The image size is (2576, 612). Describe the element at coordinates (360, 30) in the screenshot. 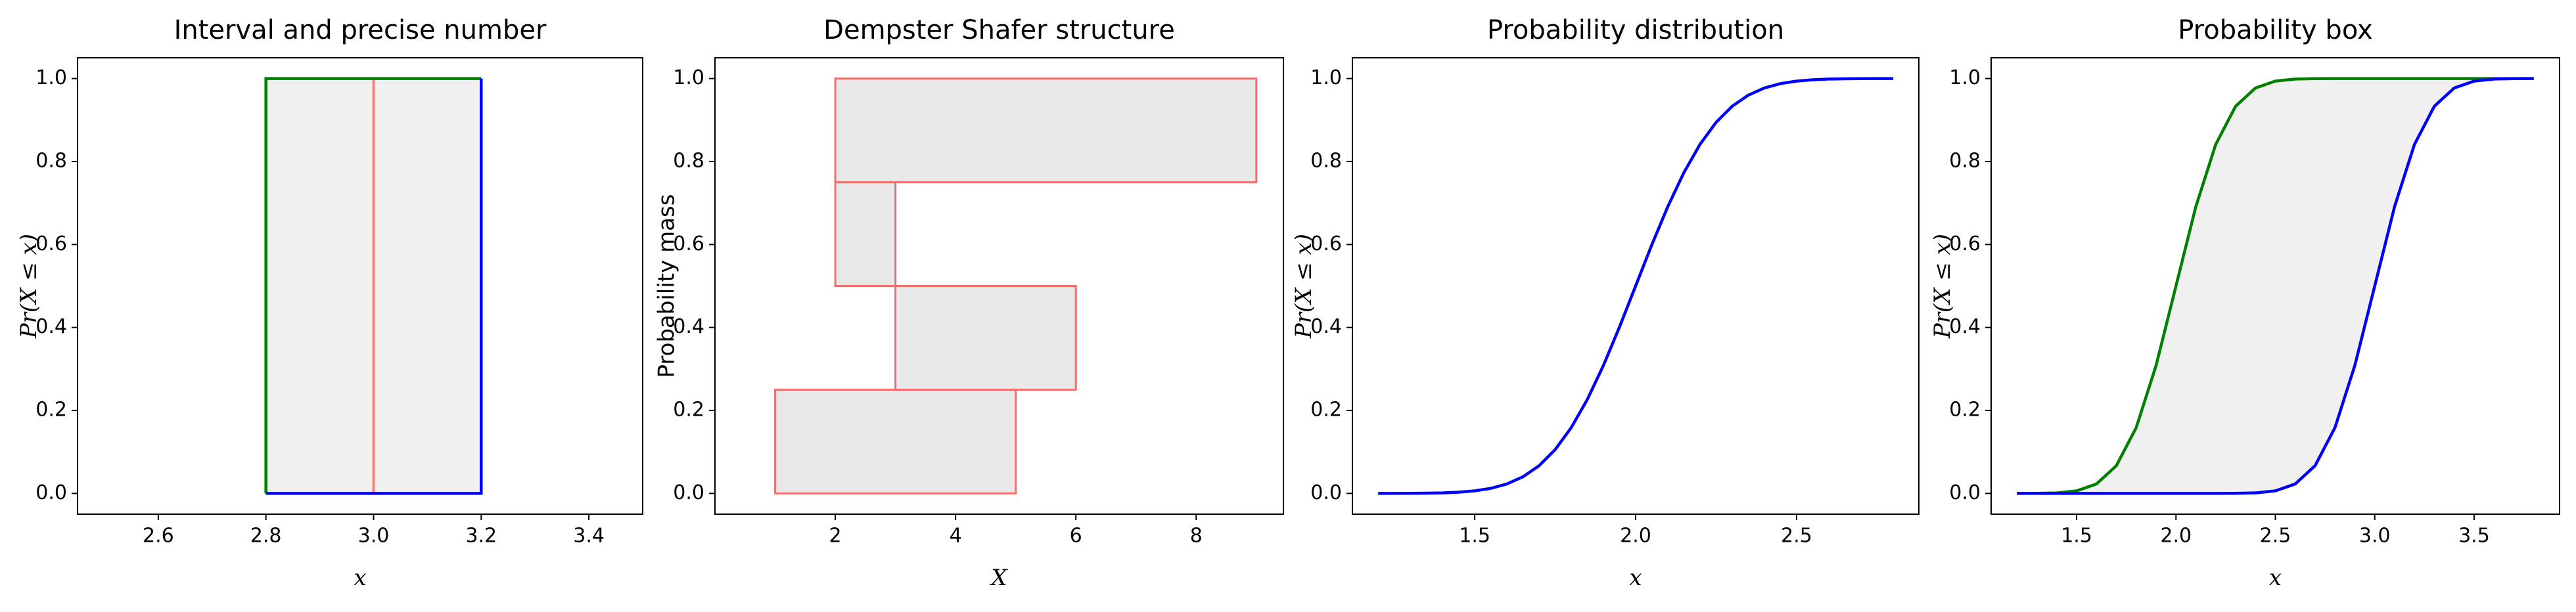

I see `subplot-title: Interval and precise number` at that location.